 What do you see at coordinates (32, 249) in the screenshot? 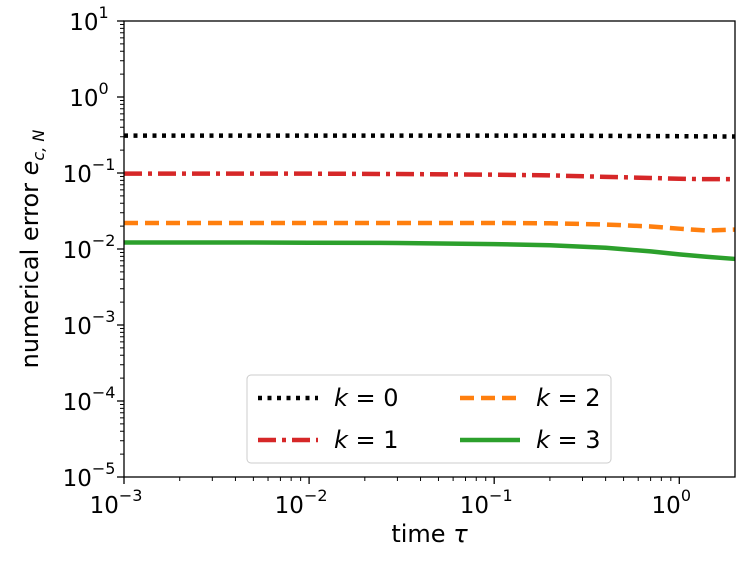
I see `y-axis-label: numerical error ec, N` at bounding box center [32, 249].